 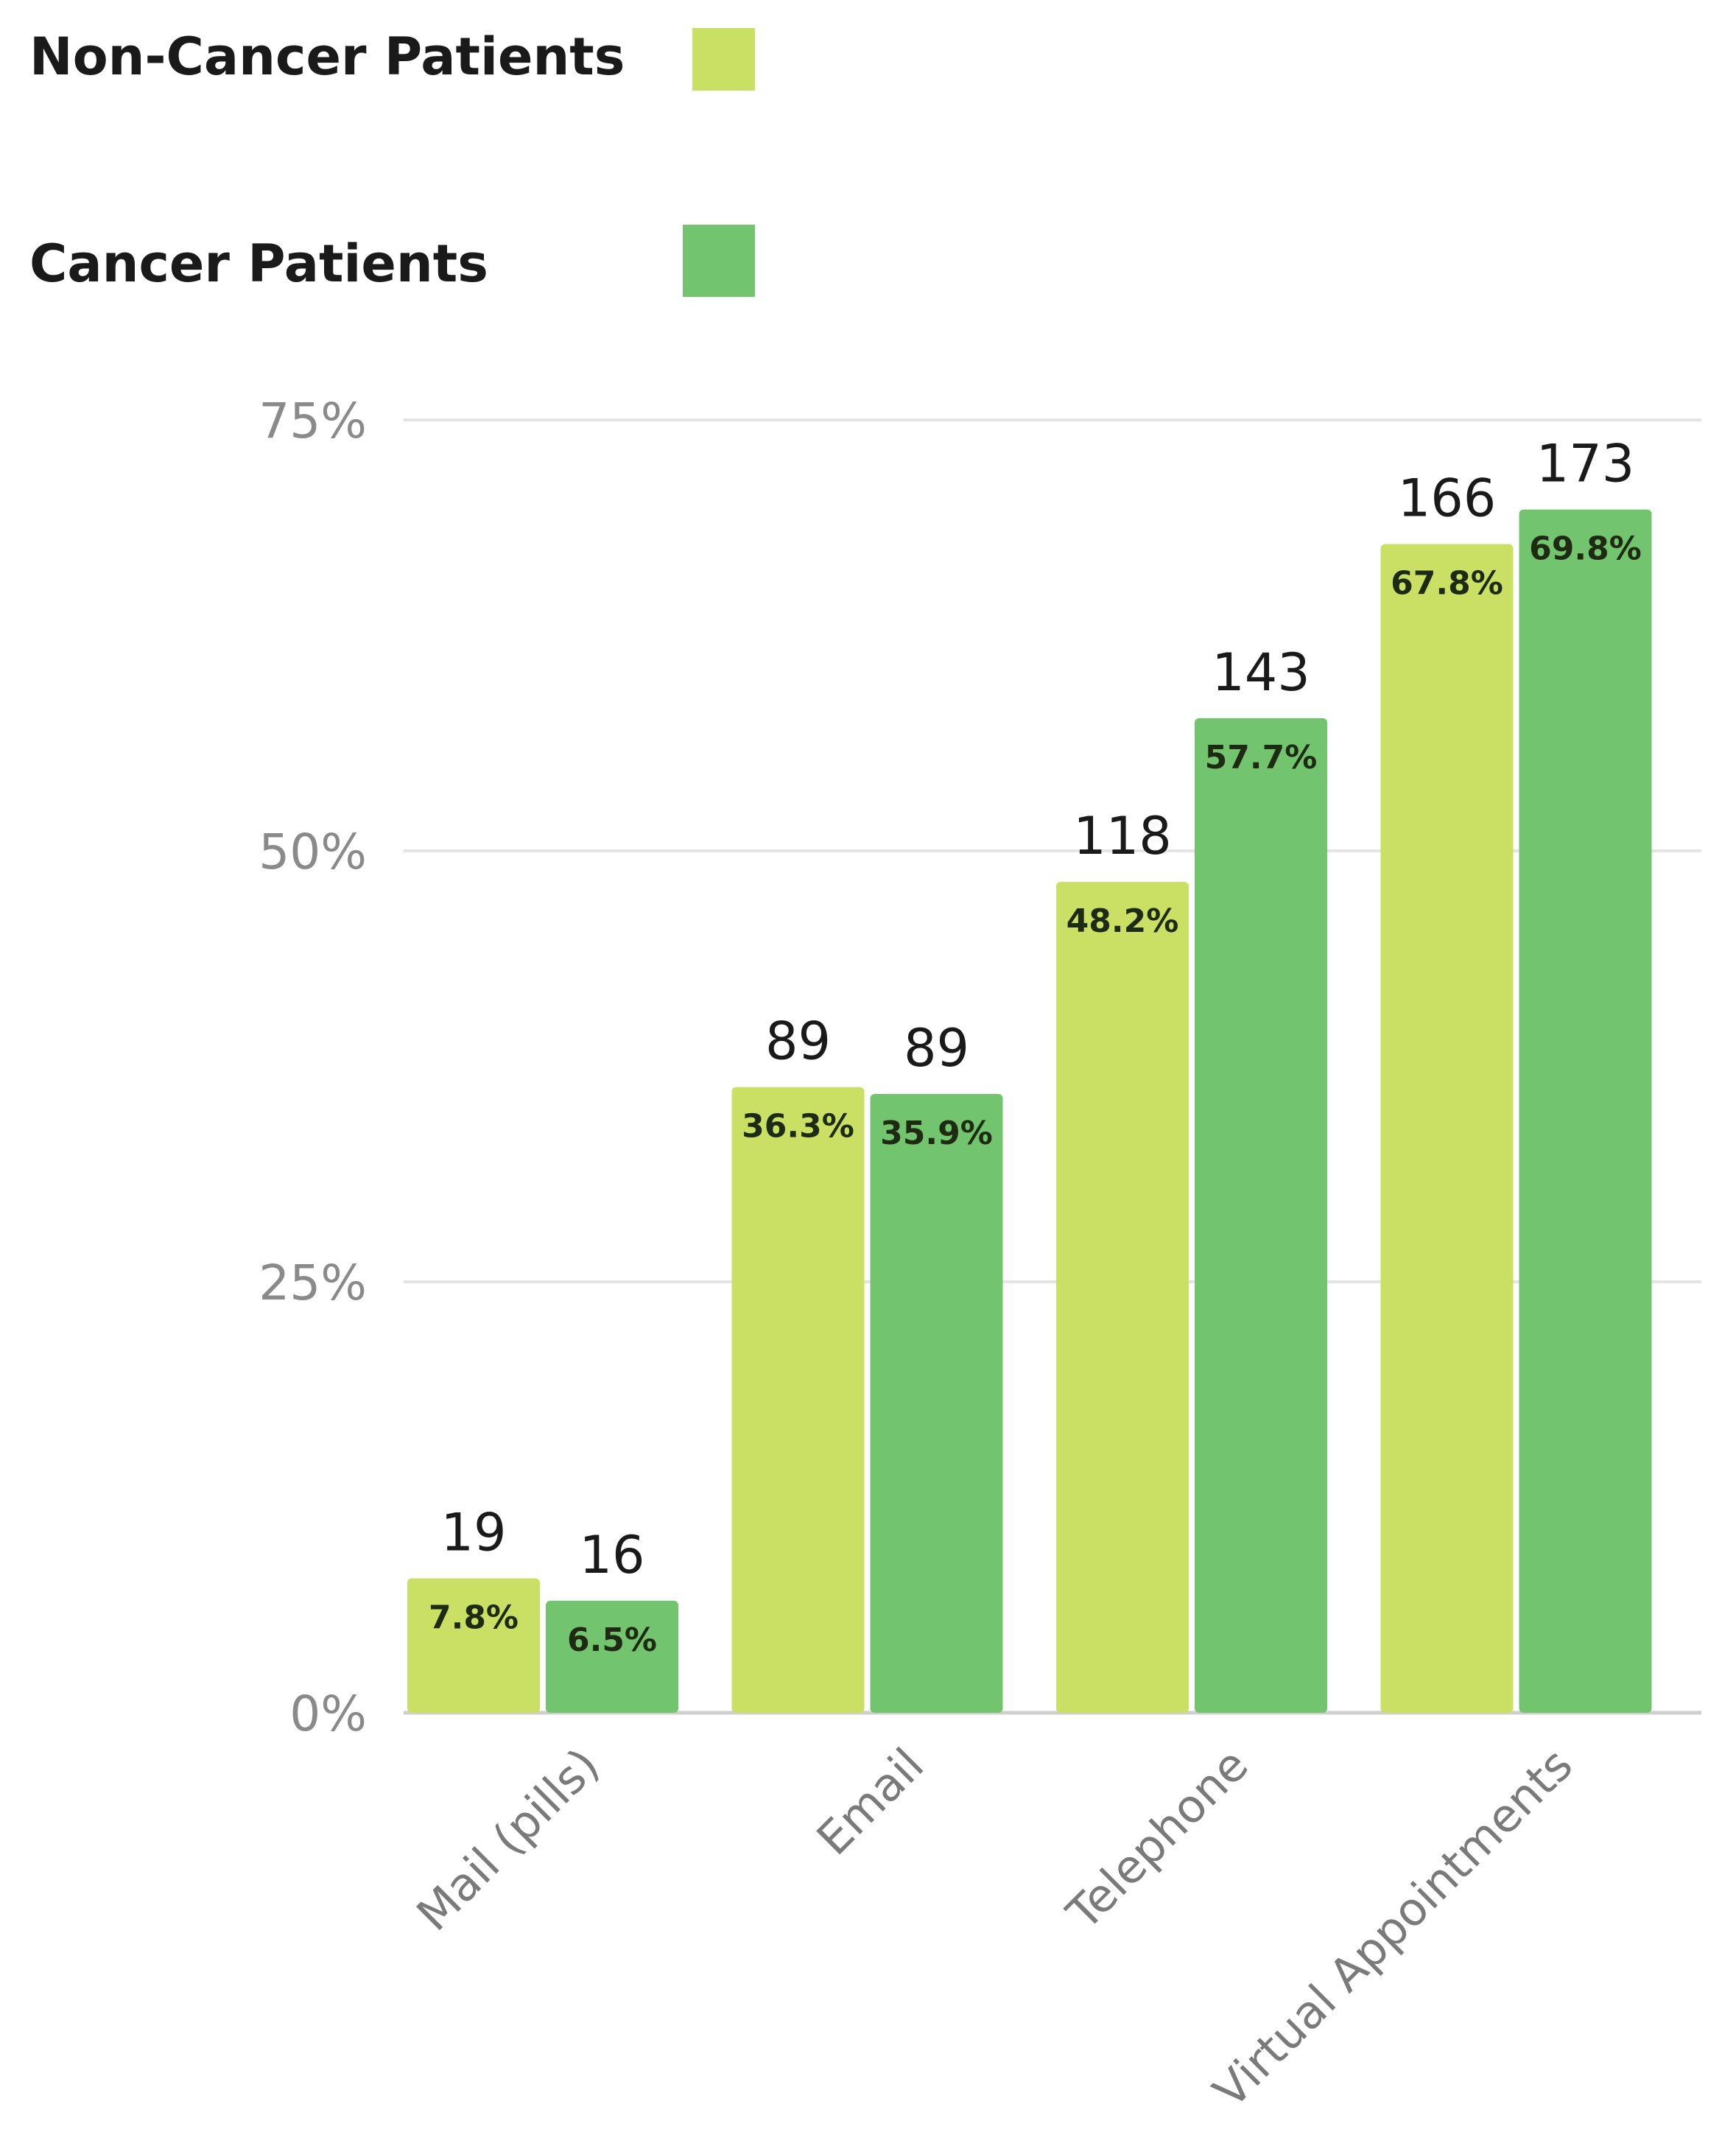 What do you see at coordinates (474, 1617) in the screenshot?
I see `bar-percent-label: 7.8%` at bounding box center [474, 1617].